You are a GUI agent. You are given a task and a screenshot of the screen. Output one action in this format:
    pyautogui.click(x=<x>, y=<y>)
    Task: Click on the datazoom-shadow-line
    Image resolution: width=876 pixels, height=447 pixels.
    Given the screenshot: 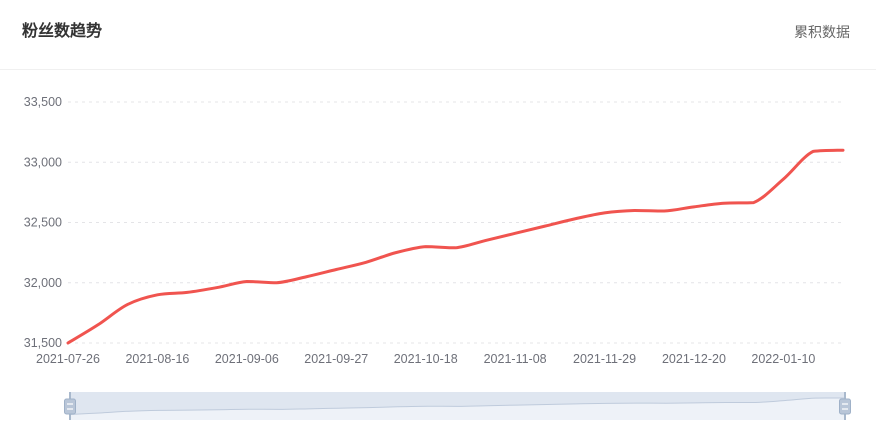 What is the action you would take?
    pyautogui.click(x=457, y=406)
    